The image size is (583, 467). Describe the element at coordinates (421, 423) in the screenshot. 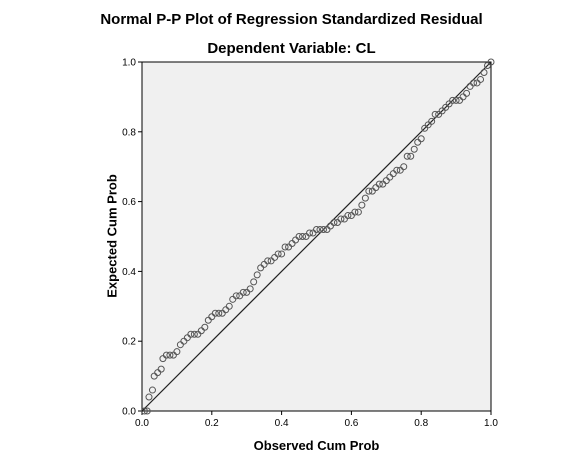

I see `x-tick-label: 0.8` at that location.